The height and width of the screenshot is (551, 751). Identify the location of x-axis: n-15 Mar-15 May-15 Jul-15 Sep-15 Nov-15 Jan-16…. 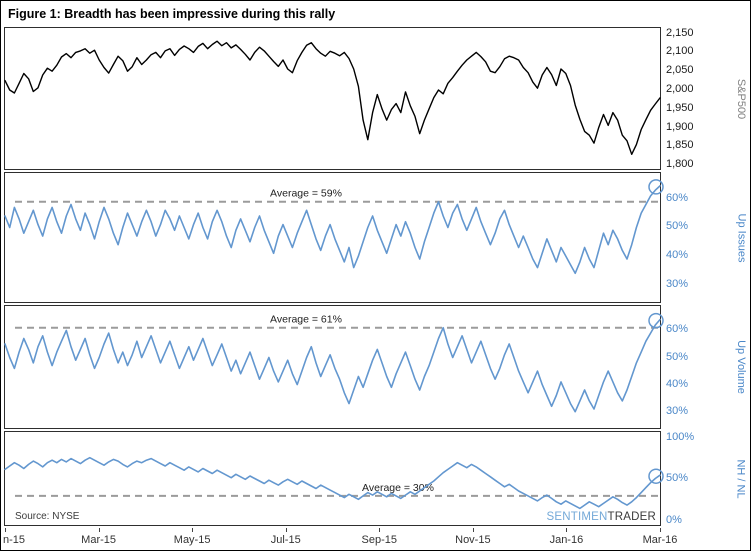
(375, 539).